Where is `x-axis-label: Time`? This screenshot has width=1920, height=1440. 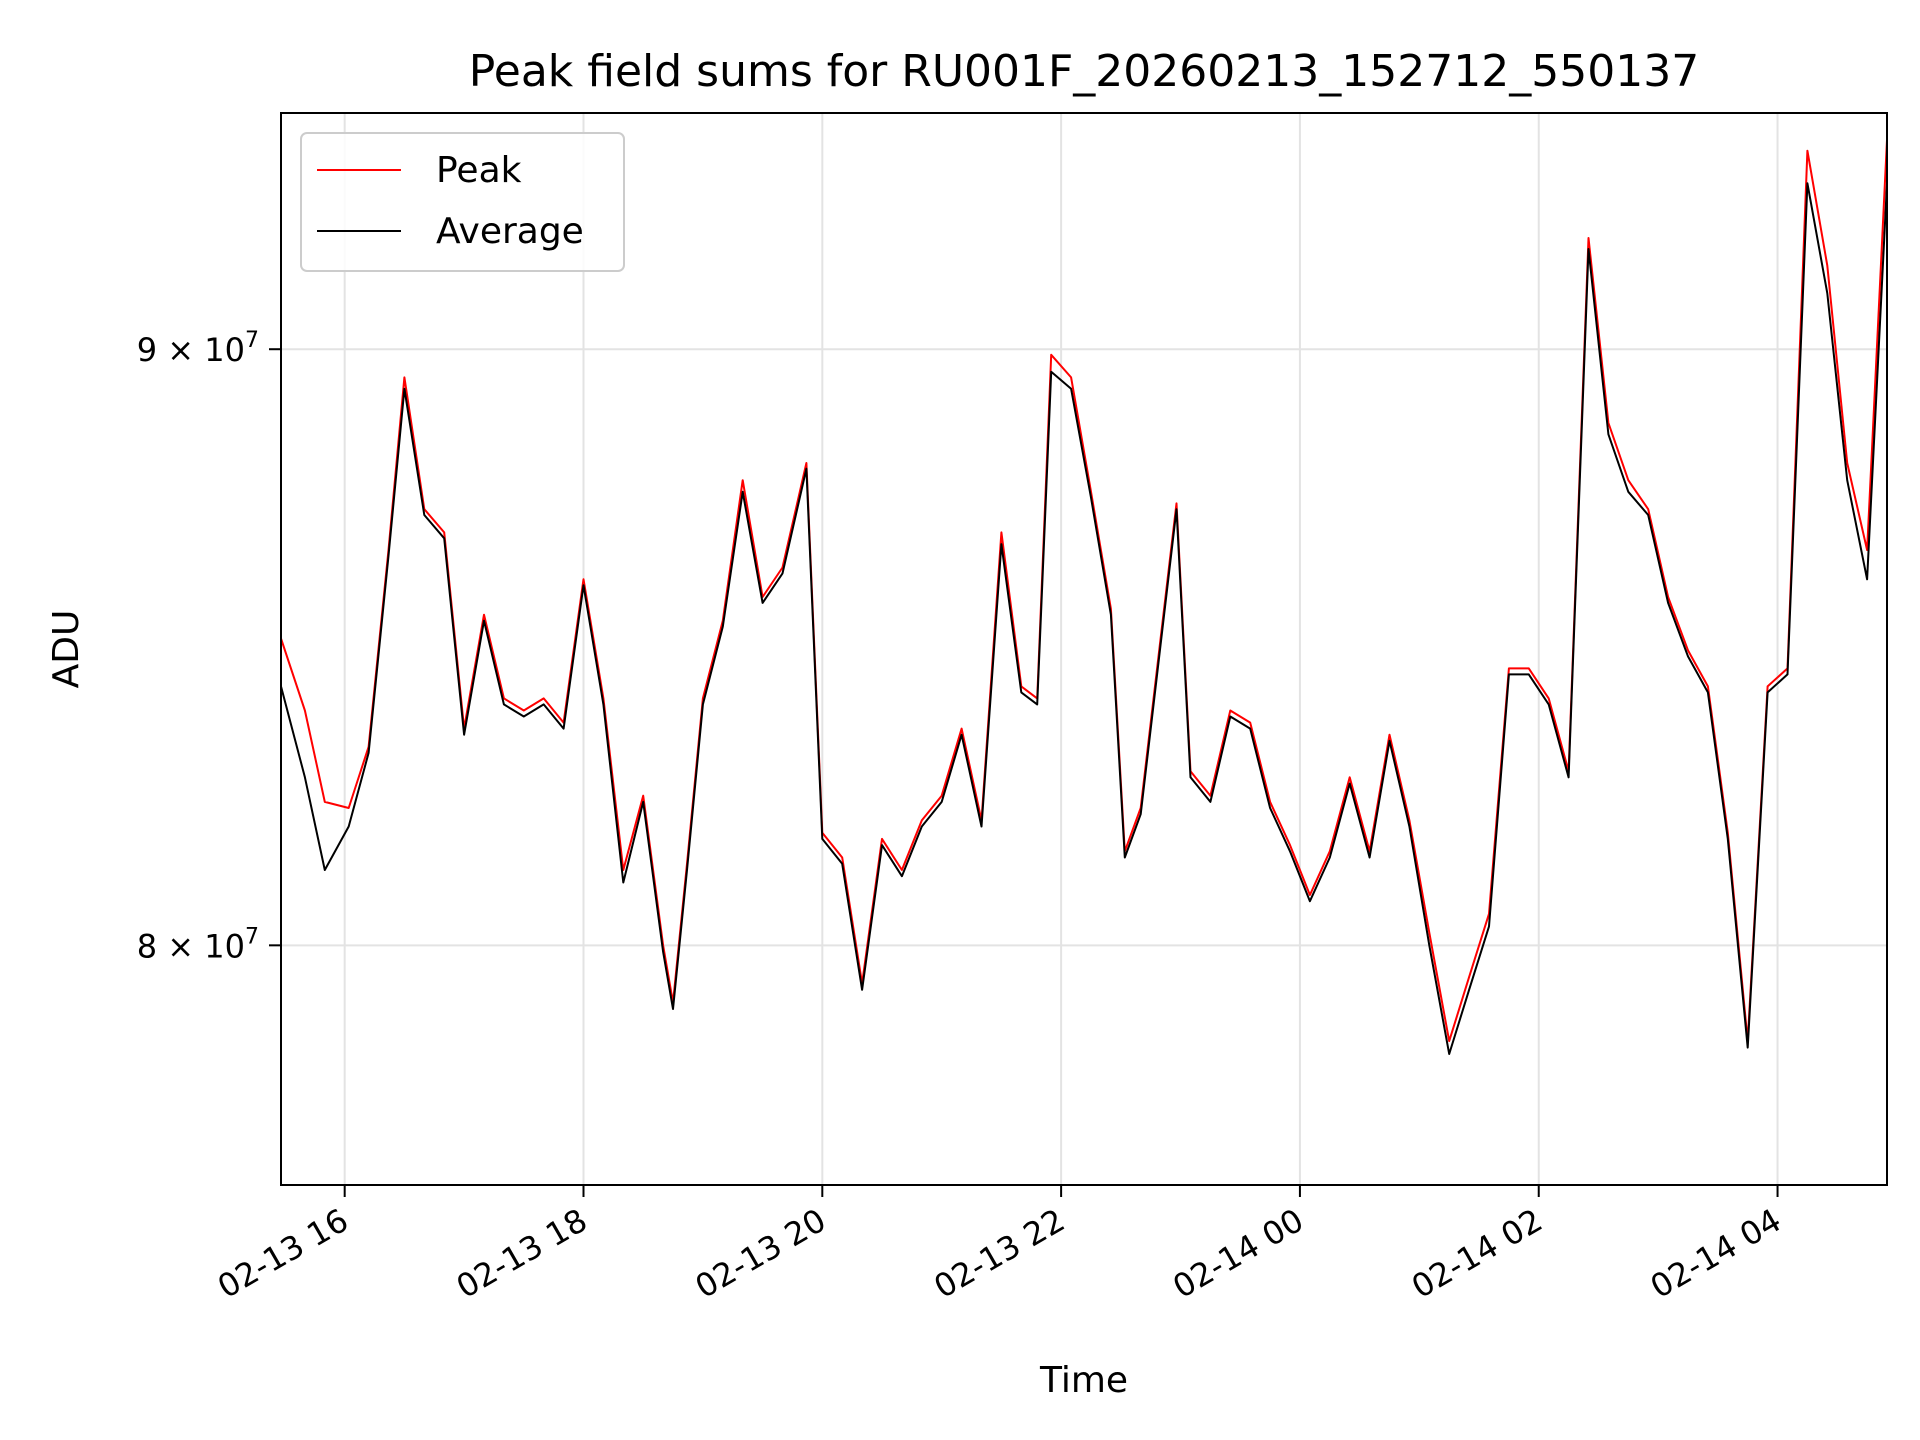 x-axis-label: Time is located at coordinates (1083, 1380).